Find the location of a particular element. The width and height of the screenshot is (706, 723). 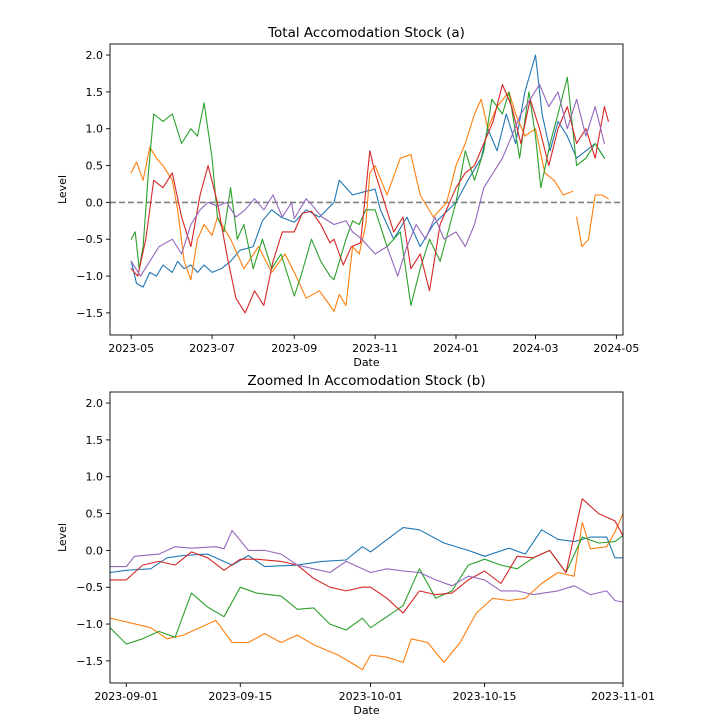

x-tick-label: 2023-11 is located at coordinates (375, 348).